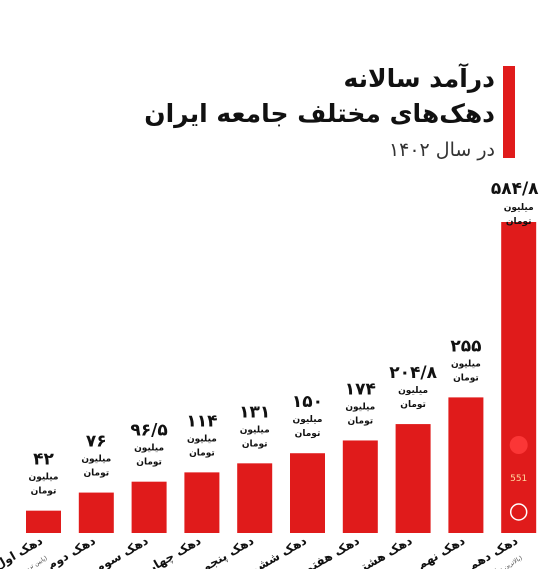 The height and width of the screenshot is (569, 553). Describe the element at coordinates (383, 551) in the screenshot. I see `category-label-8: دهک هشتم` at that location.